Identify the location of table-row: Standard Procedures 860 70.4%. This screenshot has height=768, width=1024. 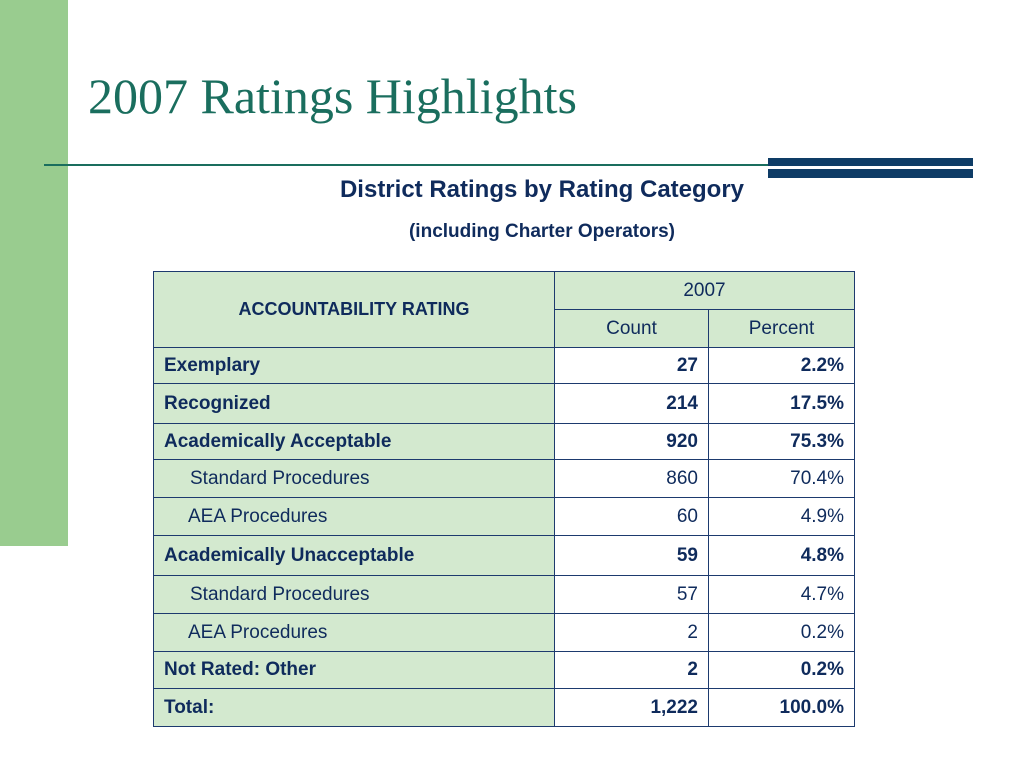
(504, 478).